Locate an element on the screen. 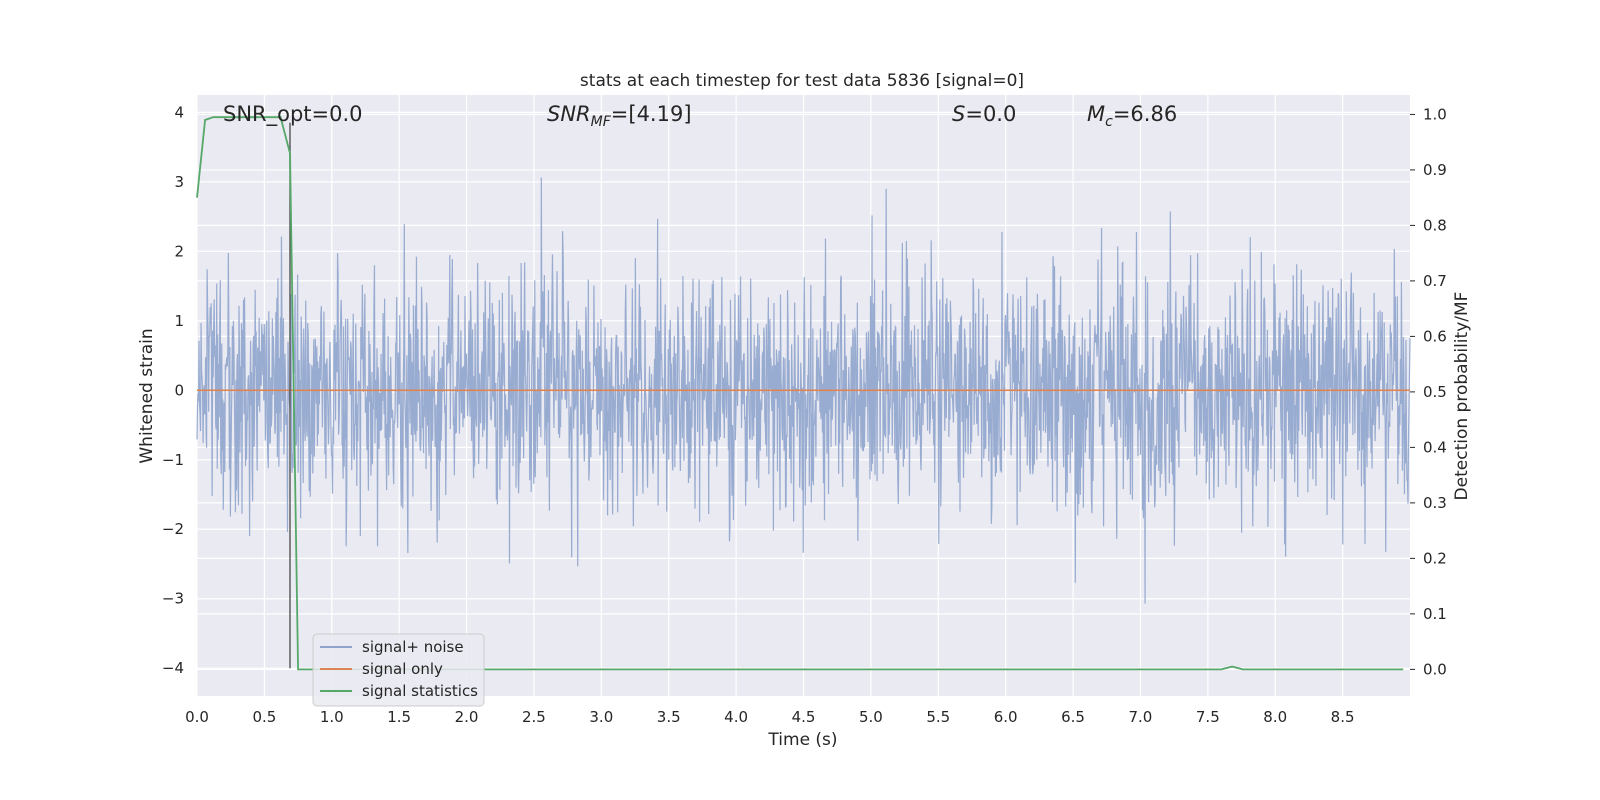  y-left-tick-label: 2 is located at coordinates (179, 251).